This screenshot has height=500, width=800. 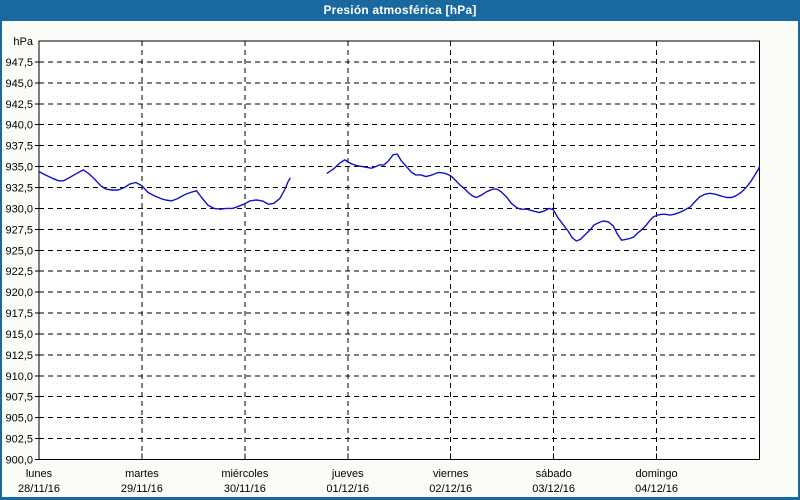 I want to click on y-tick-label: 932,5, so click(x=19, y=188).